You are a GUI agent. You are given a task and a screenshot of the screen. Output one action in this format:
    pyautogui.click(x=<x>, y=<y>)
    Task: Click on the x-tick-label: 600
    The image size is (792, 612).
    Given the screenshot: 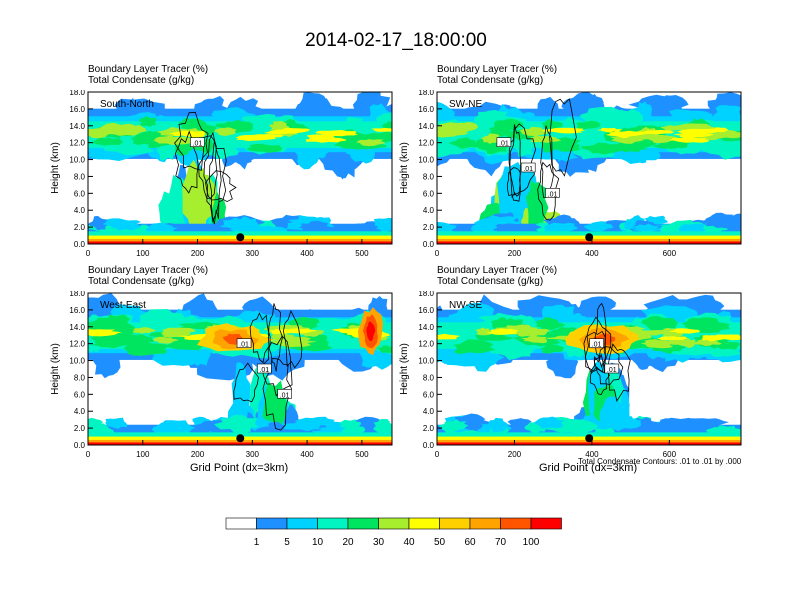 What is the action you would take?
    pyautogui.click(x=670, y=253)
    